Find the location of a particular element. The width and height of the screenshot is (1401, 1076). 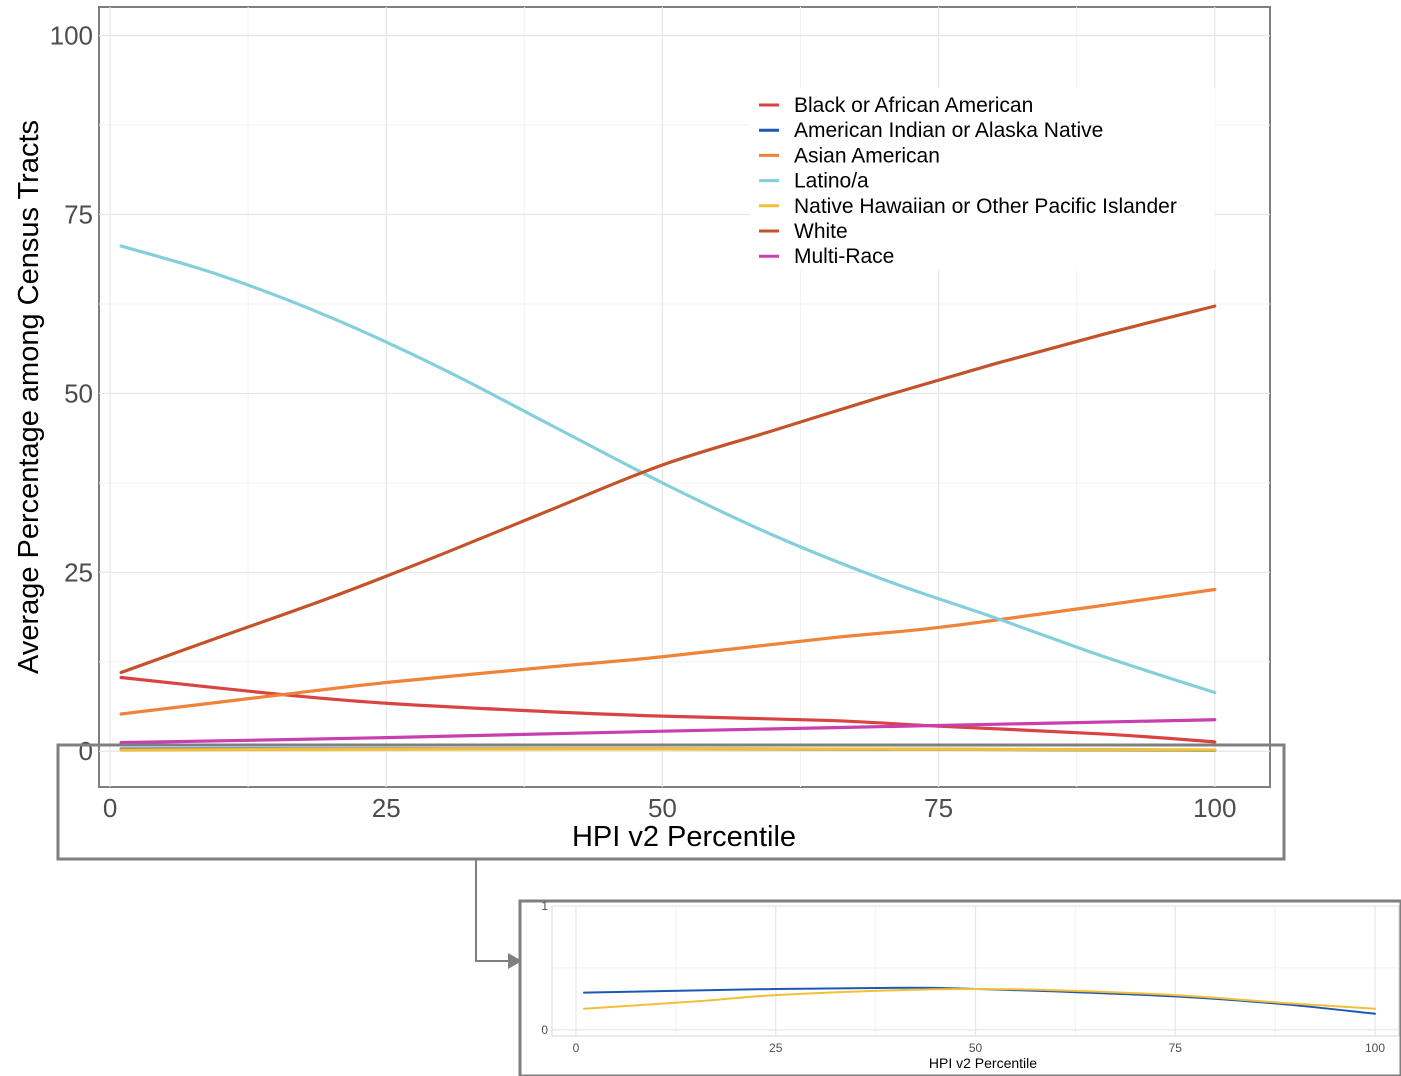

legend-label-black-or-african-american: Black or African American is located at coordinates (913, 105).